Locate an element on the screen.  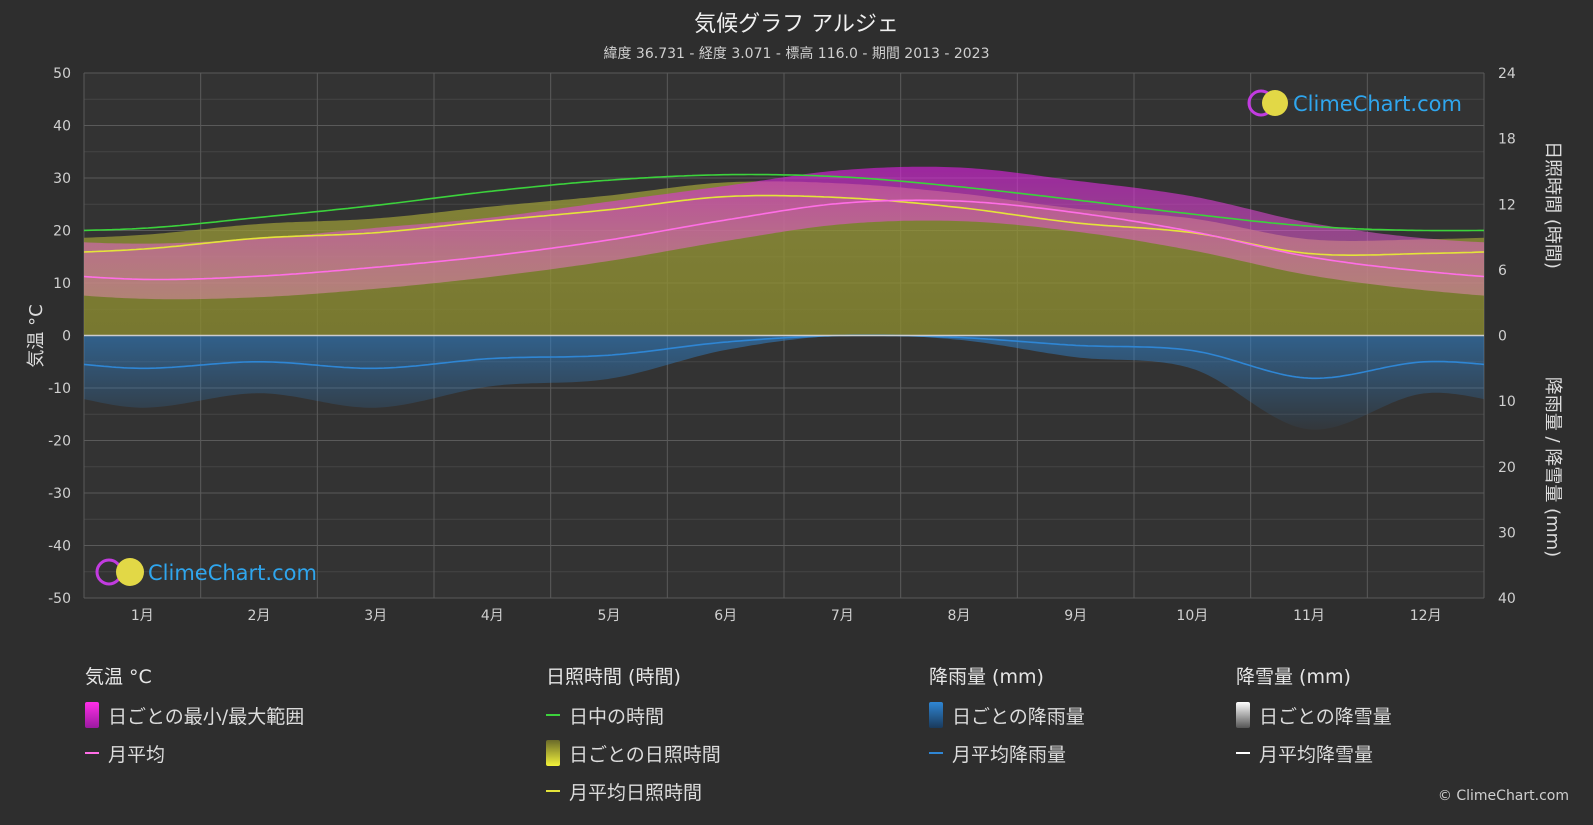
precip-tick-label: 10 is located at coordinates (1507, 402).